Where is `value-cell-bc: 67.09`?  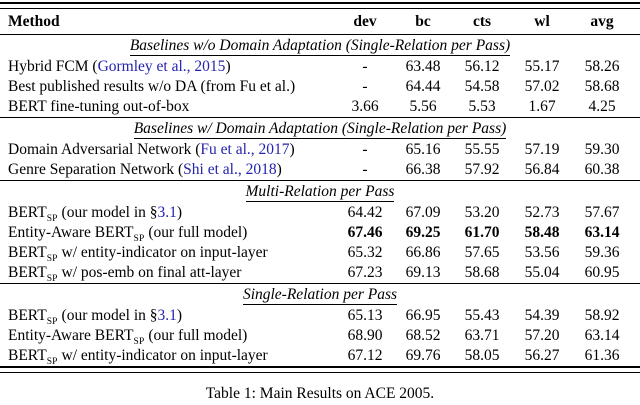 value-cell-bc: 67.09 is located at coordinates (423, 212).